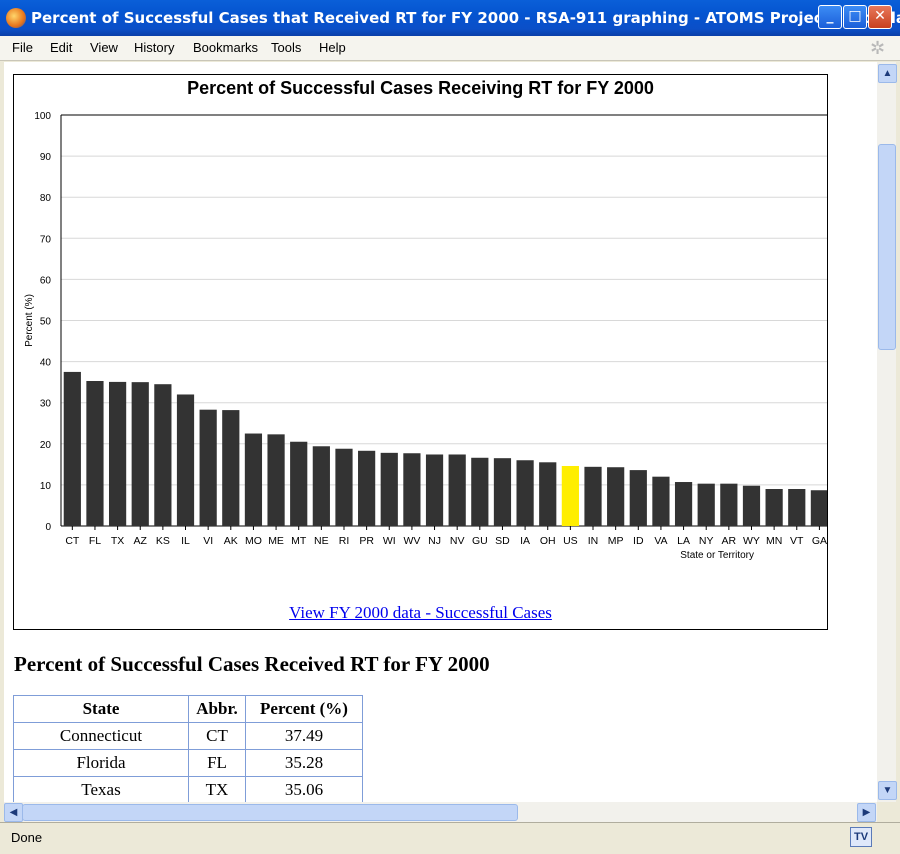 The height and width of the screenshot is (854, 900). I want to click on view-data-link: View FY 2000 data - Successful Cases, so click(420, 612).